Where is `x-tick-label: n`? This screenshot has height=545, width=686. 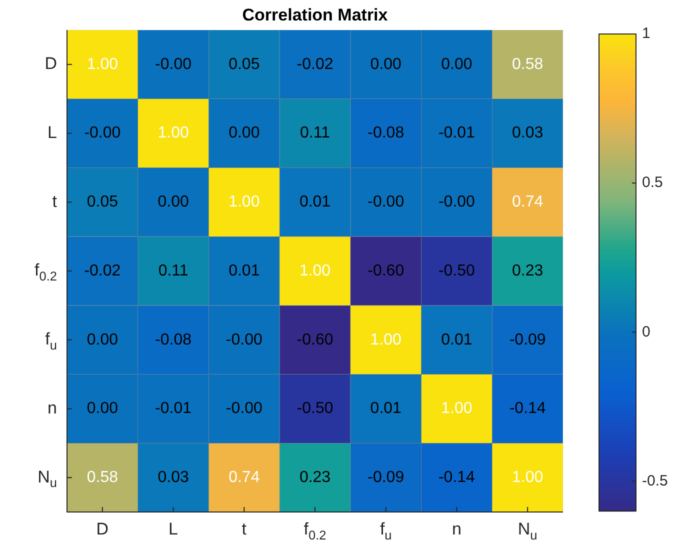 x-tick-label: n is located at coordinates (457, 529).